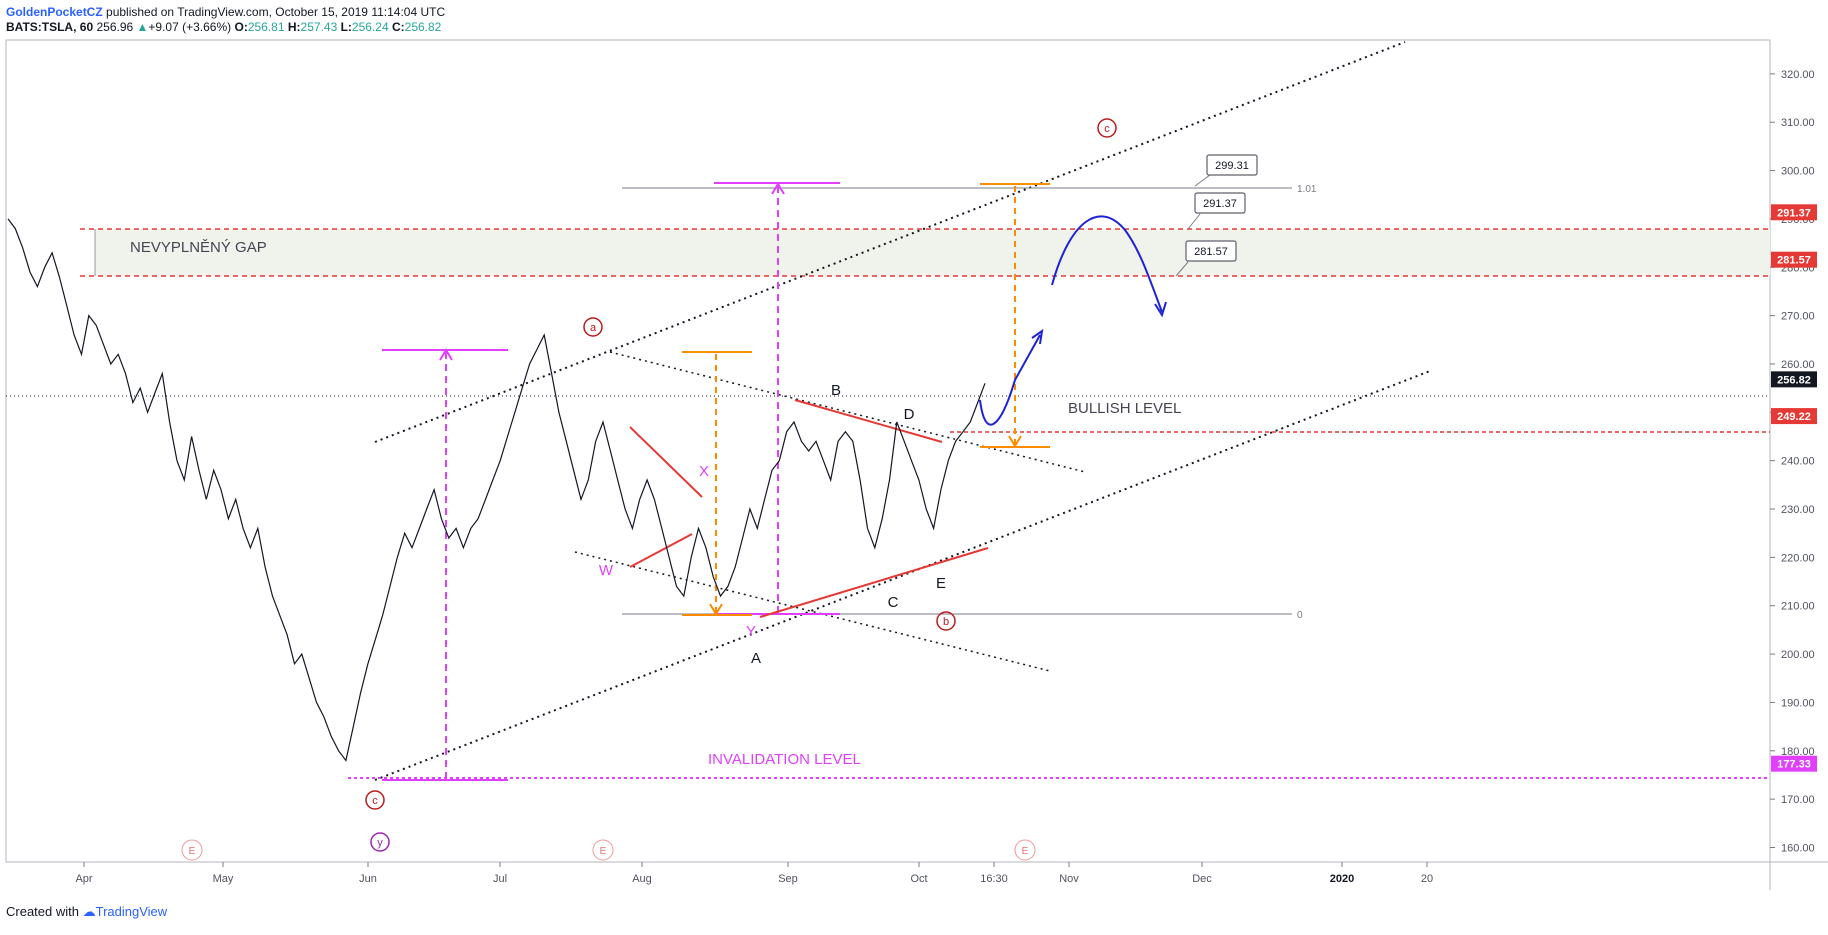  Describe the element at coordinates (1798, 800) in the screenshot. I see `price-tick-label: 170.00` at that location.